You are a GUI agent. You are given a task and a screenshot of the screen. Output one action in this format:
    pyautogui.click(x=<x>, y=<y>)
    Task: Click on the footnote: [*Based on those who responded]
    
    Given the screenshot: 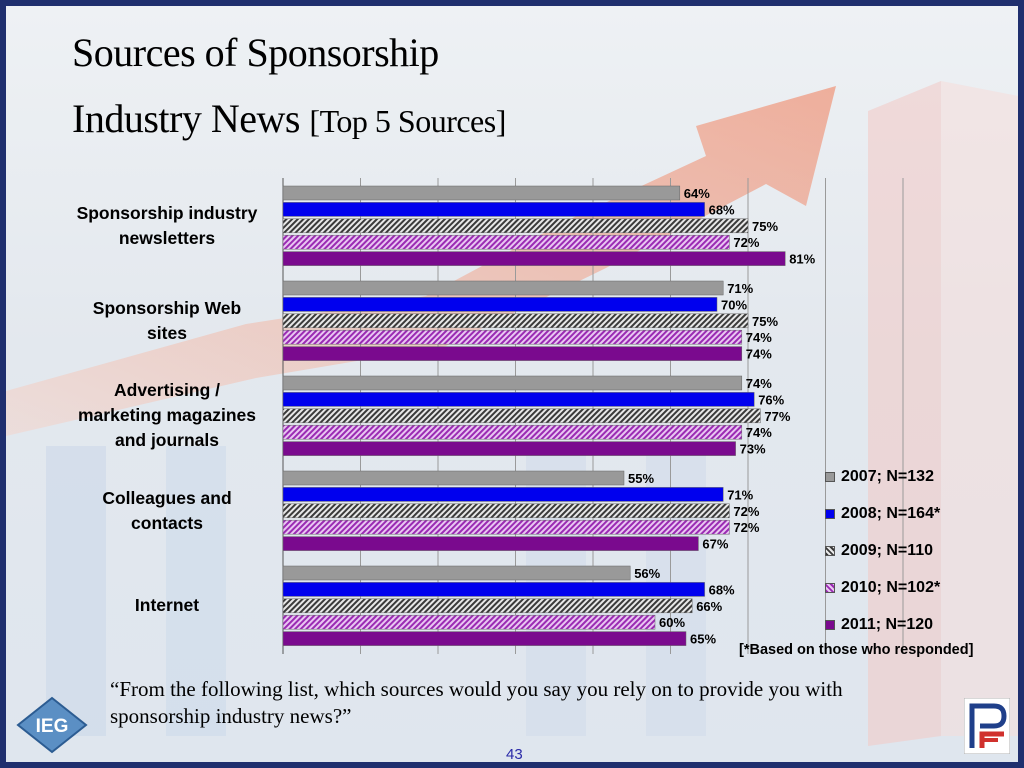 What is the action you would take?
    pyautogui.click(x=856, y=650)
    